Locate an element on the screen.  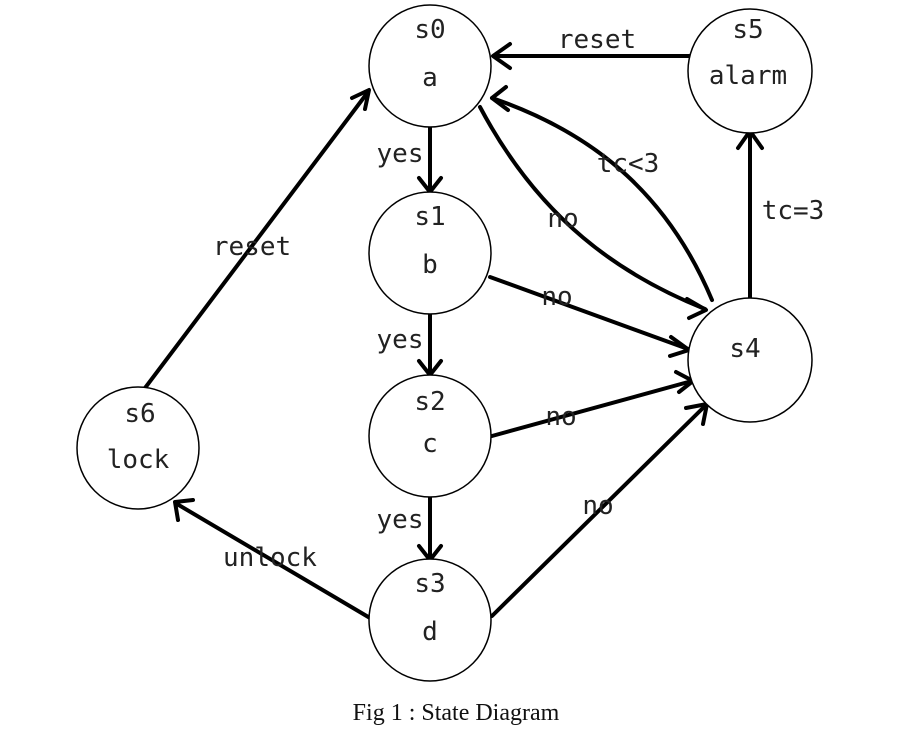
edge-s2-s4 is located at coordinates (592, 404).